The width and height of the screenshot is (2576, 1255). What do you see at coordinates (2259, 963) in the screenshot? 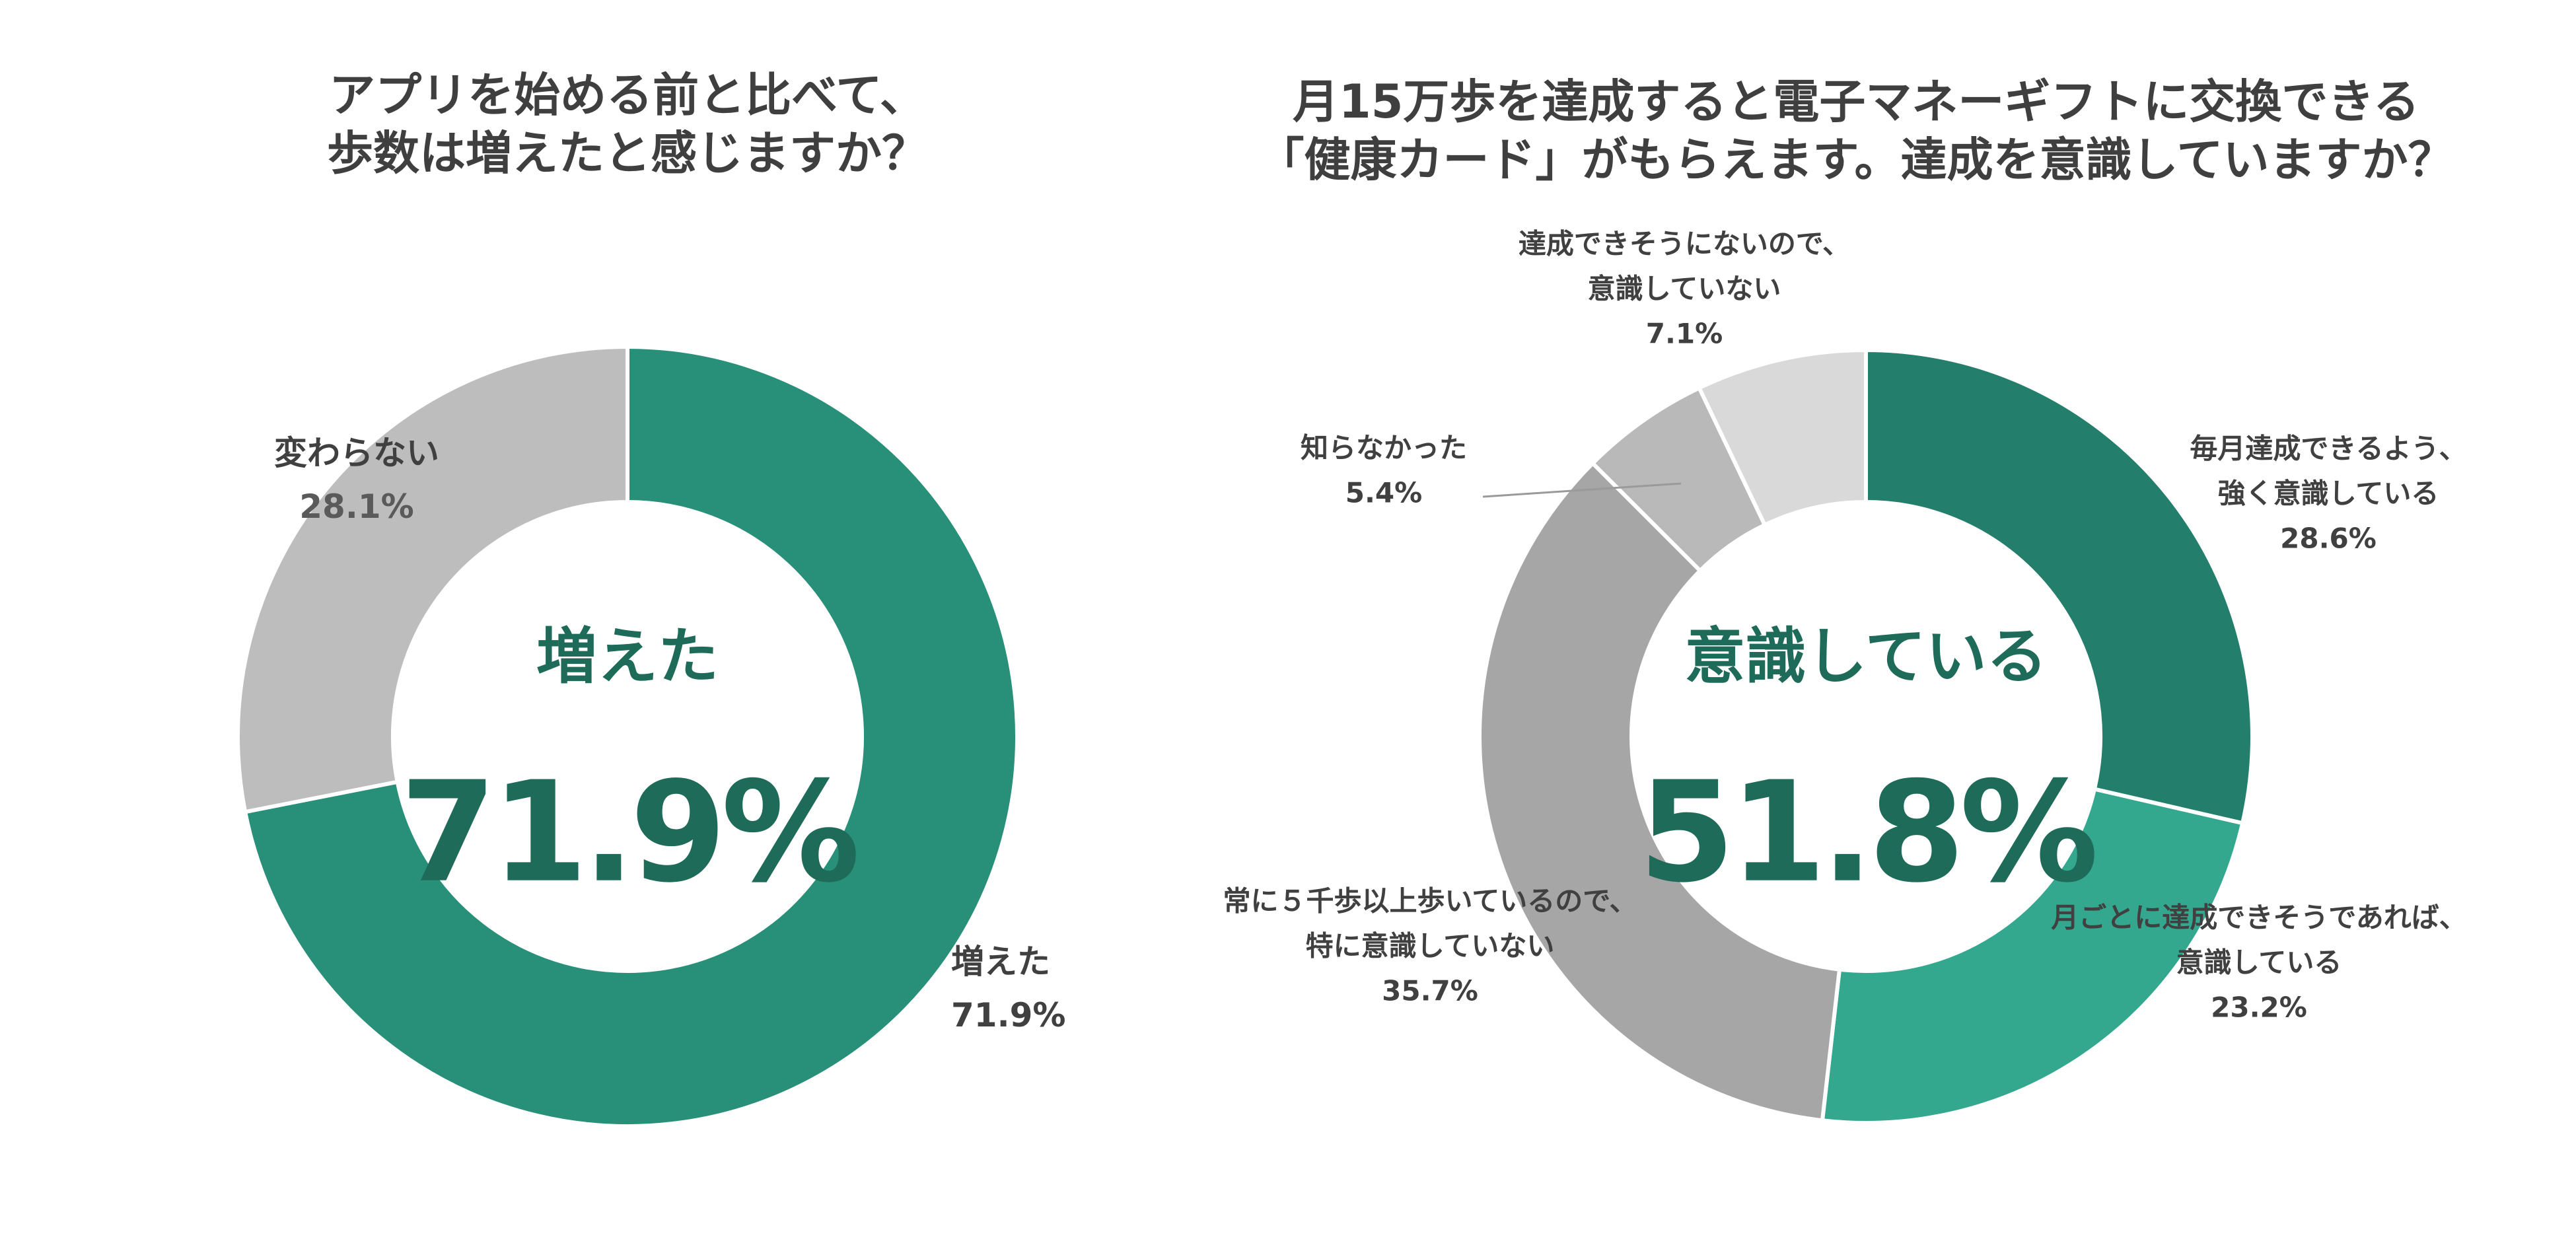
I see `chart-2-slice-2-label-line-2: 意識している` at bounding box center [2259, 963].